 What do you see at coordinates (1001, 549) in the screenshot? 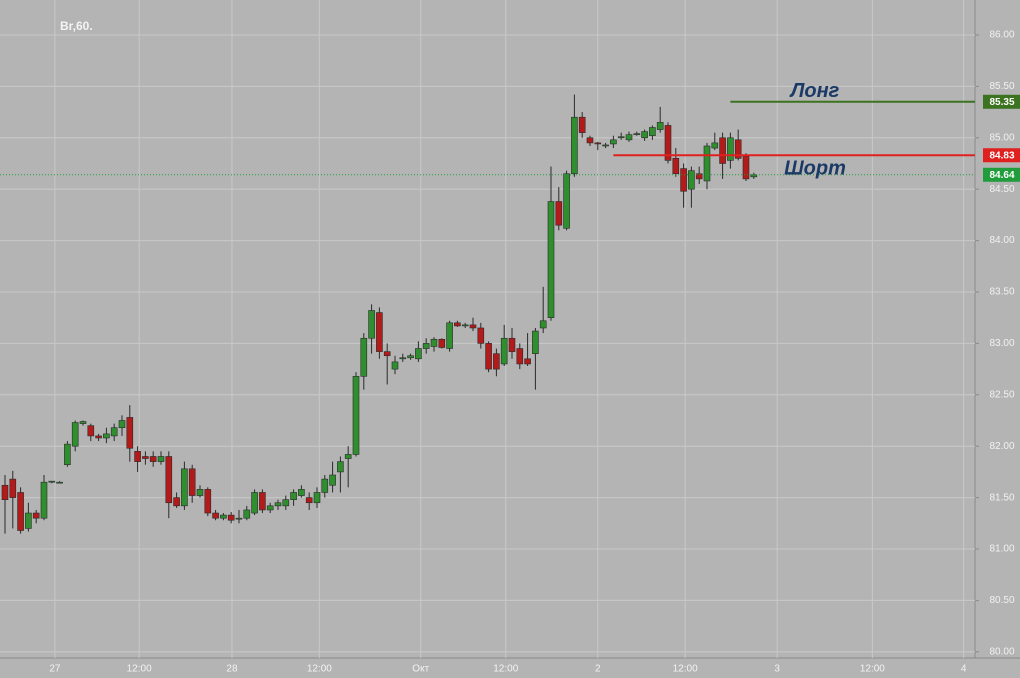
I see `y-tick-label: 81.00` at bounding box center [1001, 549].